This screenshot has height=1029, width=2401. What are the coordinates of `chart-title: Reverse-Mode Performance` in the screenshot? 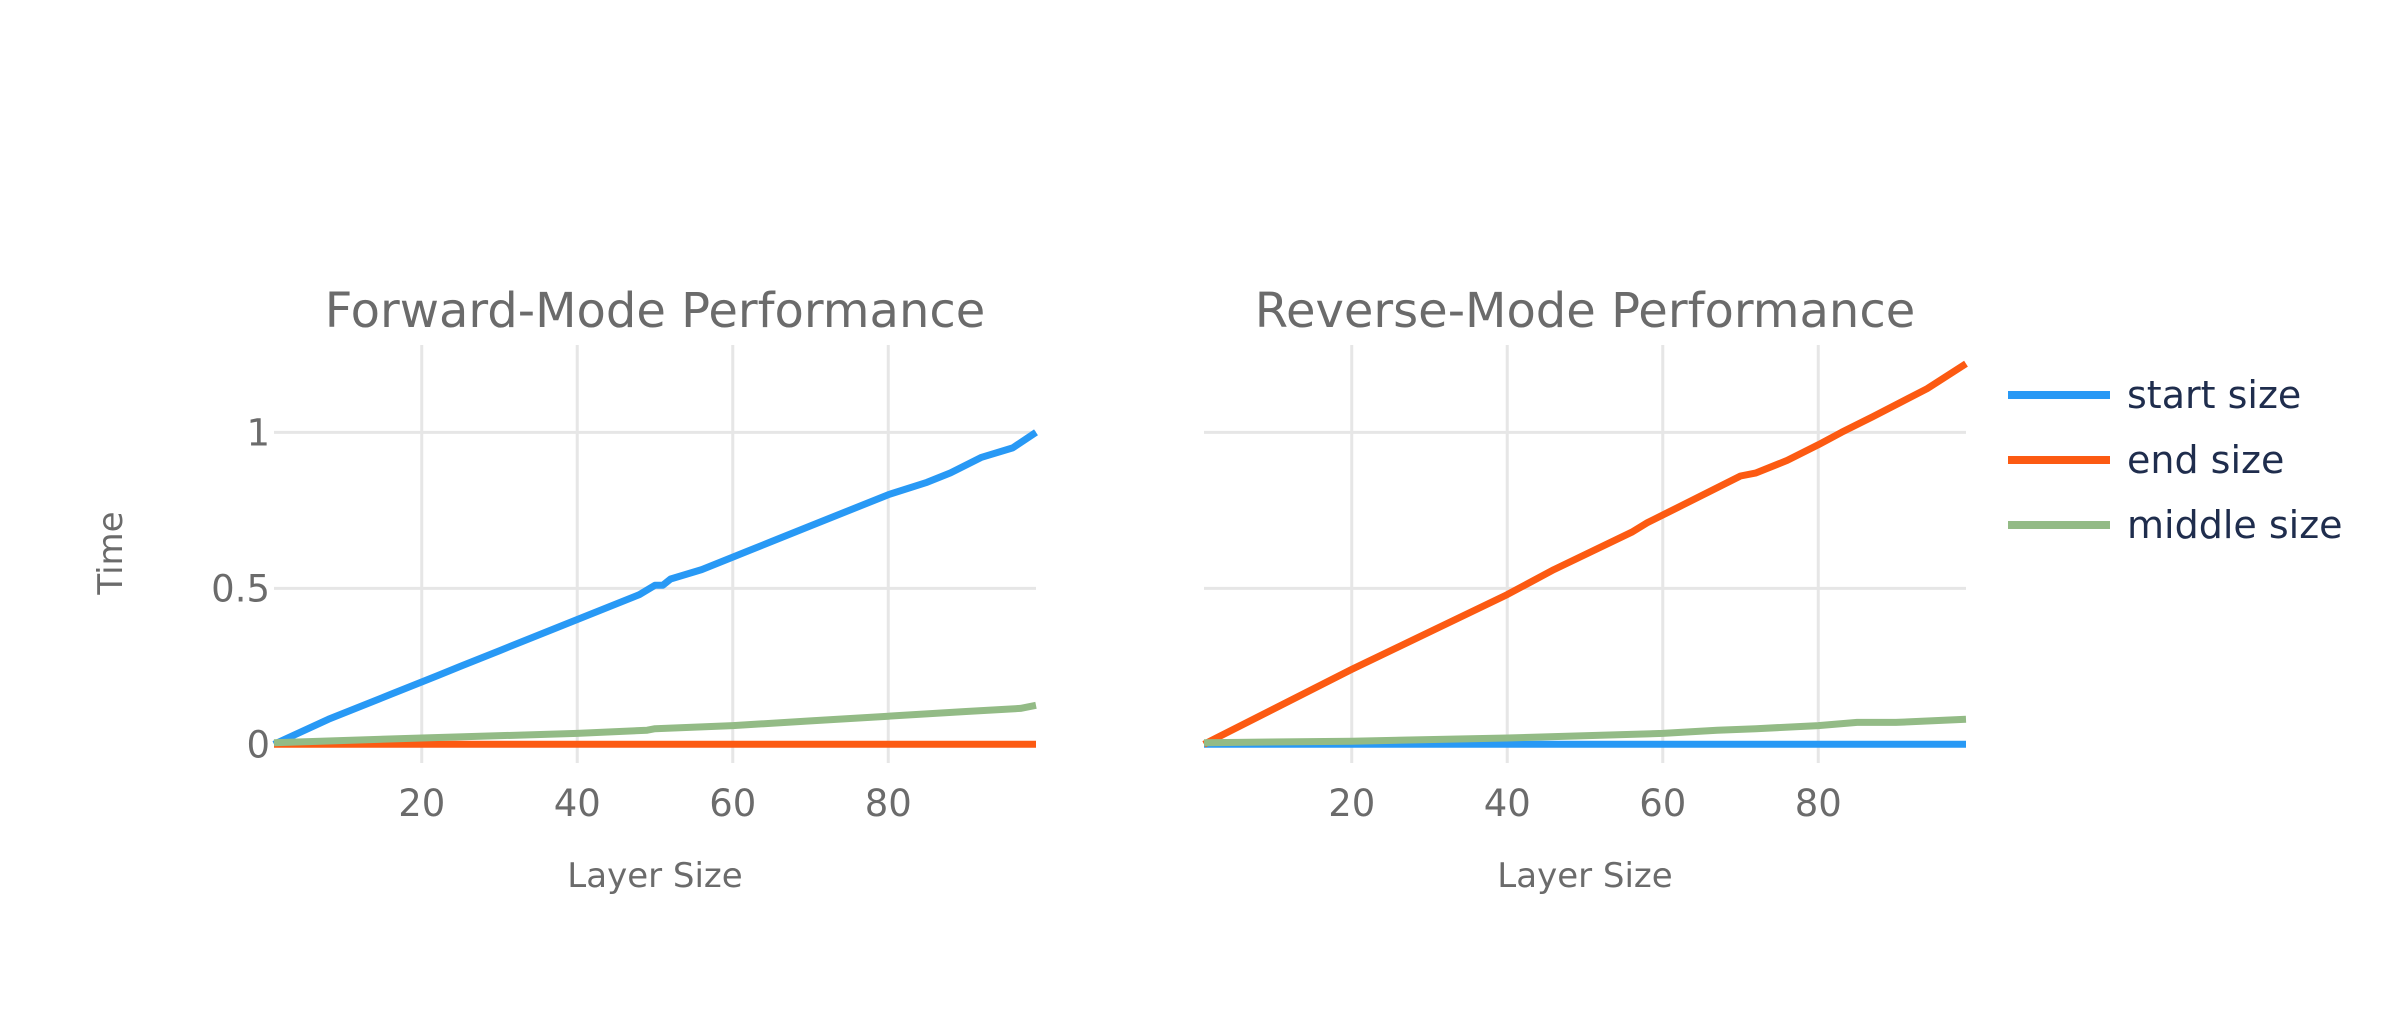 It's located at (1585, 311).